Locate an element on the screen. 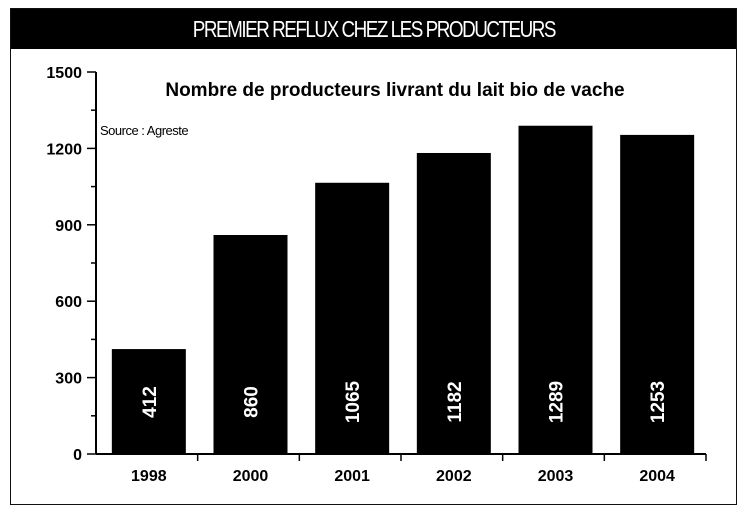 This screenshot has height=515, width=747. bar-1998 is located at coordinates (148, 401).